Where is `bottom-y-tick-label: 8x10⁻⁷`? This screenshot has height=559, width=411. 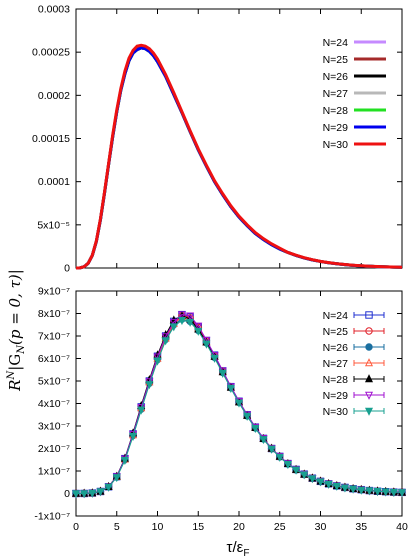
bottom-y-tick-label: 8x10⁻⁷ is located at coordinates (54, 314).